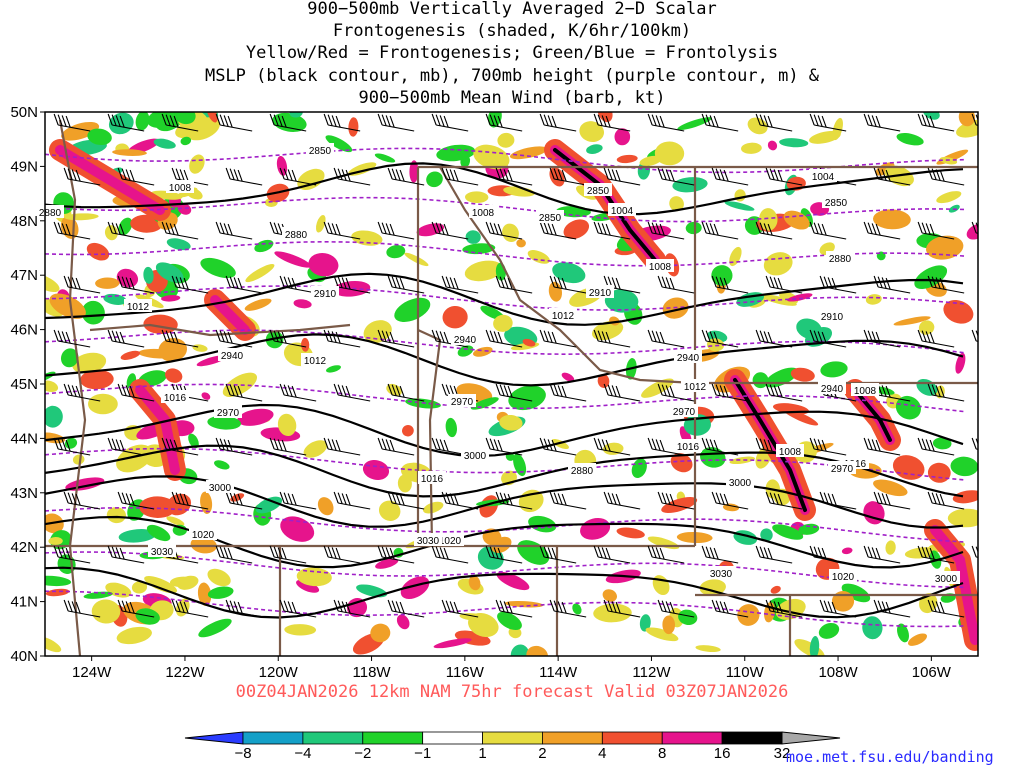 Image resolution: width=1024 pixels, height=768 pixels. I want to click on svg-text: 2940, so click(465, 340).